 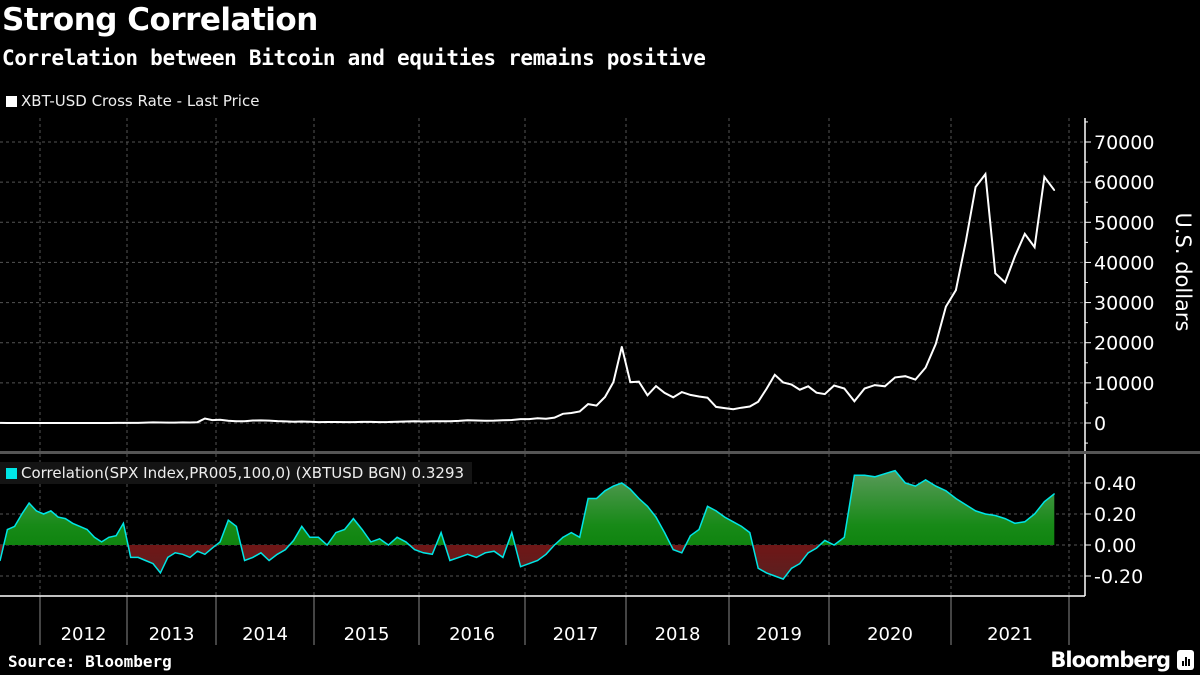 What do you see at coordinates (1100, 424) in the screenshot?
I see `price-tick-label: 0` at bounding box center [1100, 424].